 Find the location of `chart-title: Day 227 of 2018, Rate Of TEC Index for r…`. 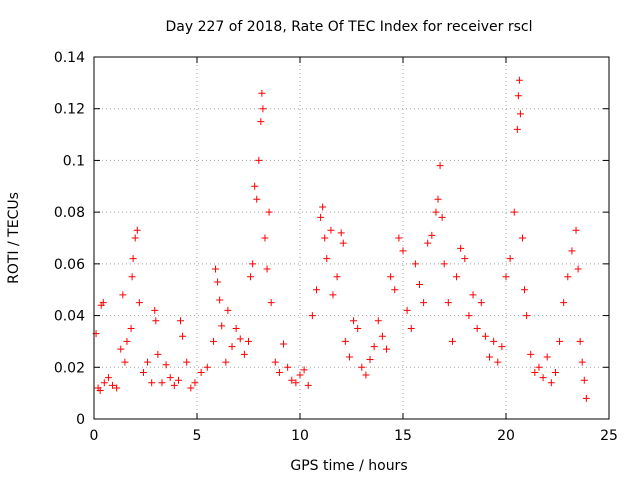

chart-title: Day 227 of 2018, Rate Of TEC Index for r… is located at coordinates (348, 27).